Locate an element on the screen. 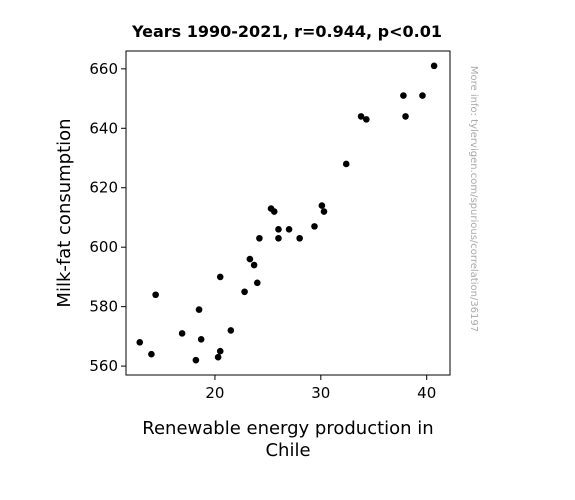  x-axis-label-line-1: Renewable energy production in is located at coordinates (287, 428).